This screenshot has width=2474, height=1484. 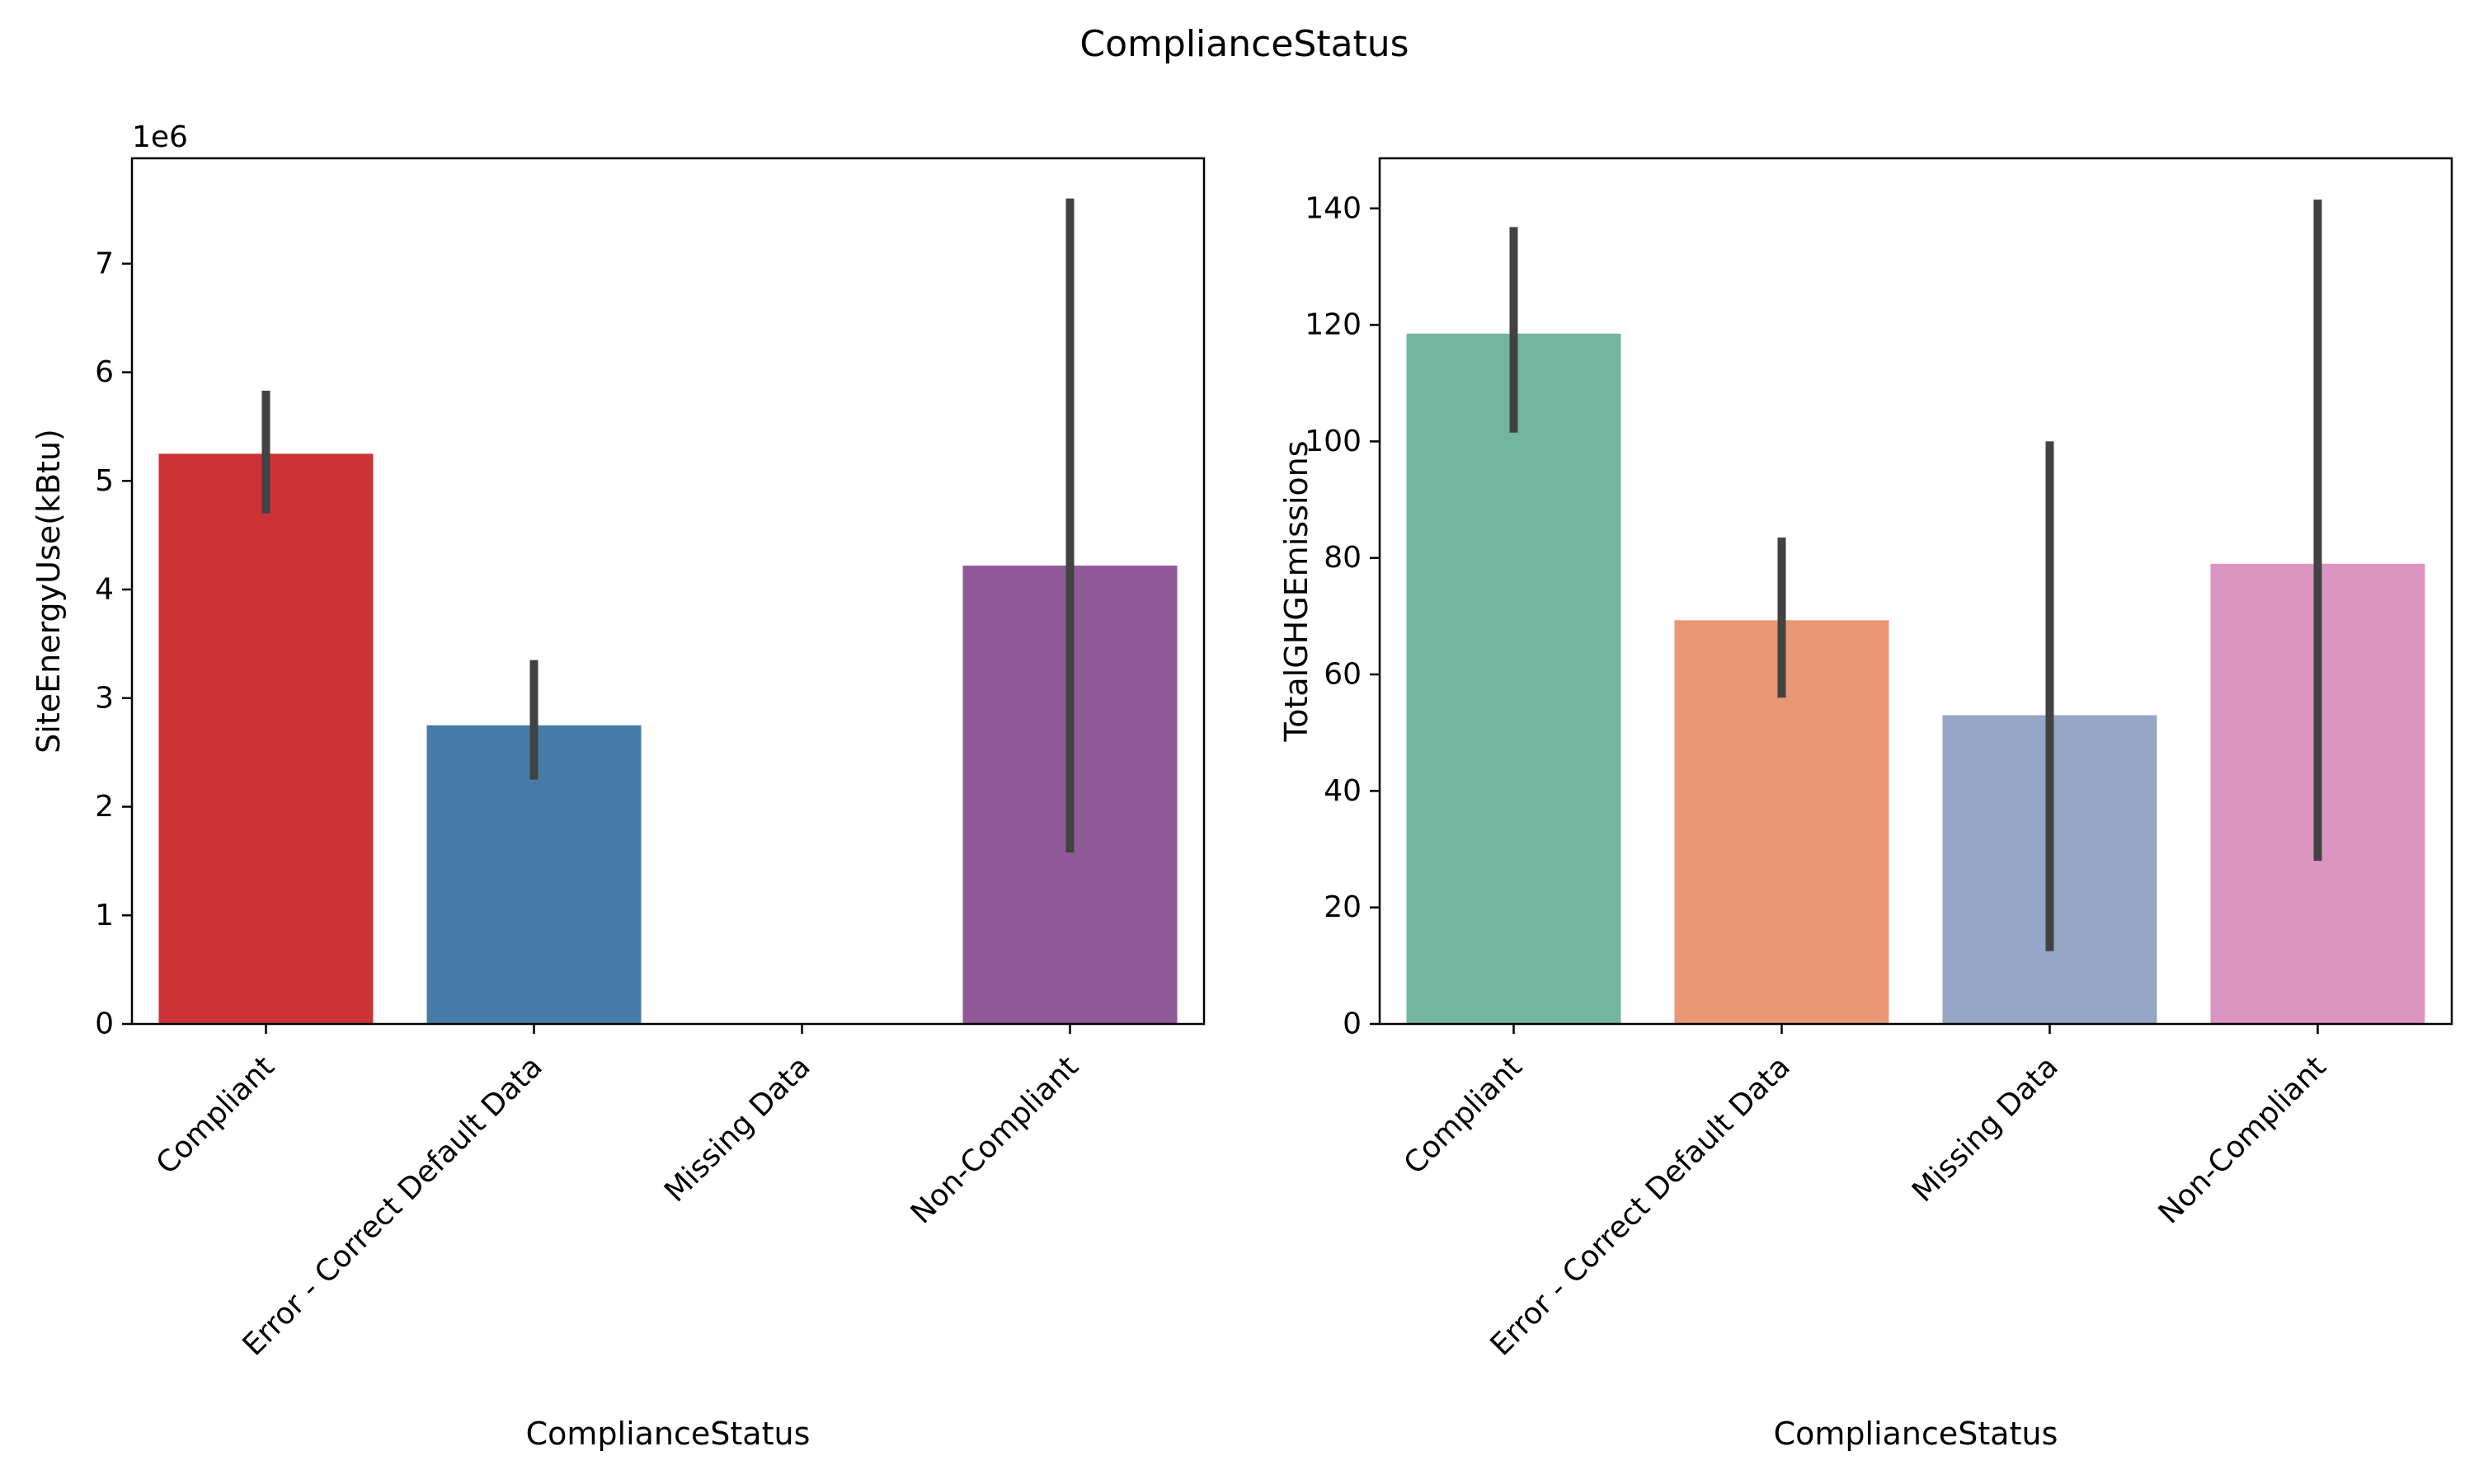 I want to click on y-tick-label: 2, so click(x=104, y=807).